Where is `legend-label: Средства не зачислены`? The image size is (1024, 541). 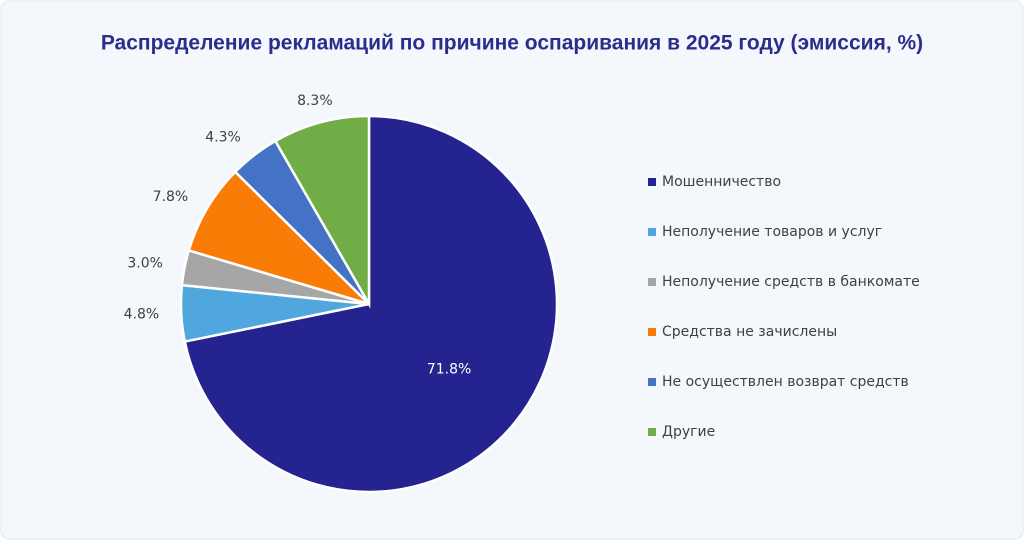
legend-label: Средства не зачислены is located at coordinates (749, 332).